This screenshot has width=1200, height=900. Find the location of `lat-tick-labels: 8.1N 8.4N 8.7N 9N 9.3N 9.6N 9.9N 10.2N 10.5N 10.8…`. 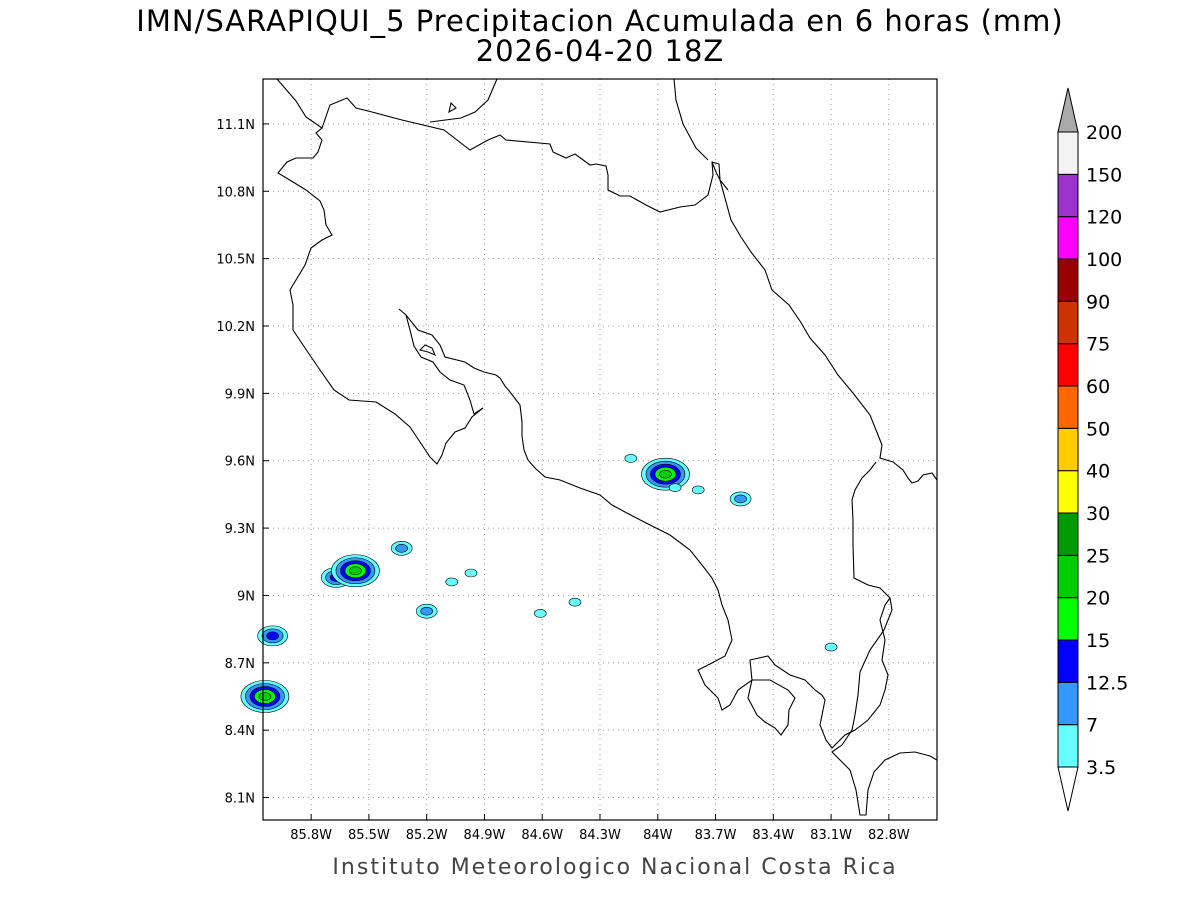

lat-tick-labels: 8.1N 8.4N 8.7N 9N 9.3N 9.6N 9.9N 10.2N 10.5N 10.8… is located at coordinates (235, 462).